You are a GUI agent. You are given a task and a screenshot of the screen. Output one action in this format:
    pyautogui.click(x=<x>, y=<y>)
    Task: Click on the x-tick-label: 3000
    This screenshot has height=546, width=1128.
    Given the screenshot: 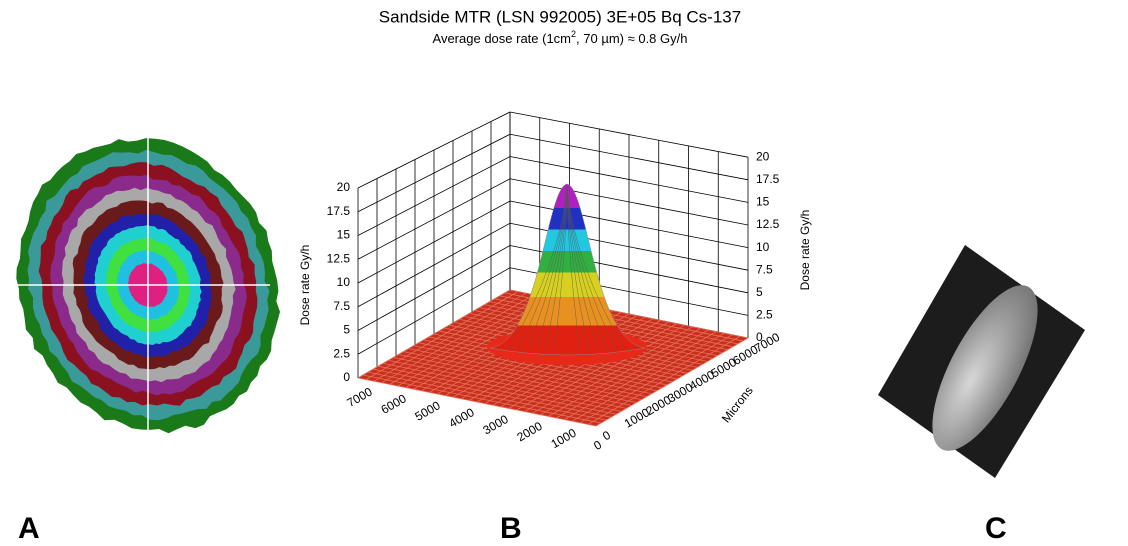 What is the action you would take?
    pyautogui.click(x=496, y=425)
    